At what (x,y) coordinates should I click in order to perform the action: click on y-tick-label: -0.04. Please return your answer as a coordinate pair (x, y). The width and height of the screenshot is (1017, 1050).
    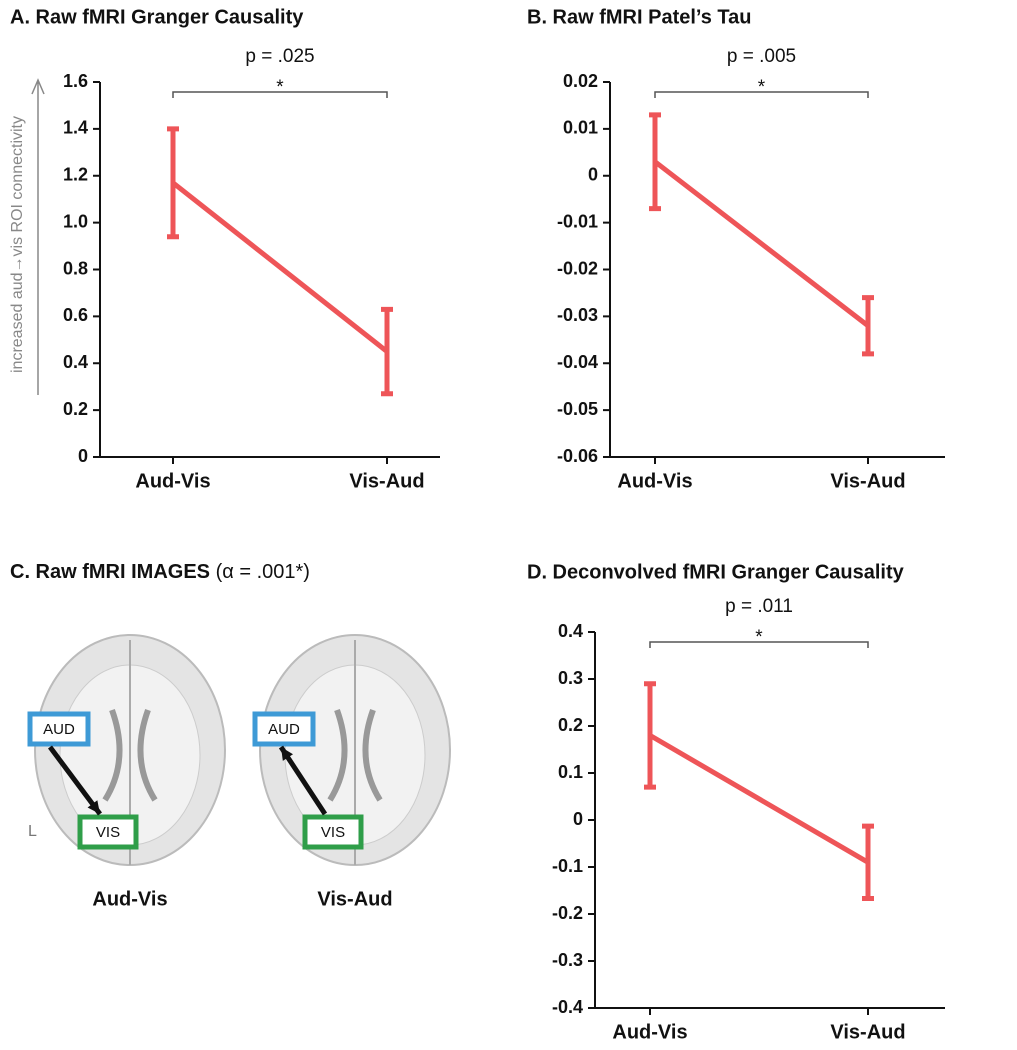
    Looking at the image, I should click on (577, 362).